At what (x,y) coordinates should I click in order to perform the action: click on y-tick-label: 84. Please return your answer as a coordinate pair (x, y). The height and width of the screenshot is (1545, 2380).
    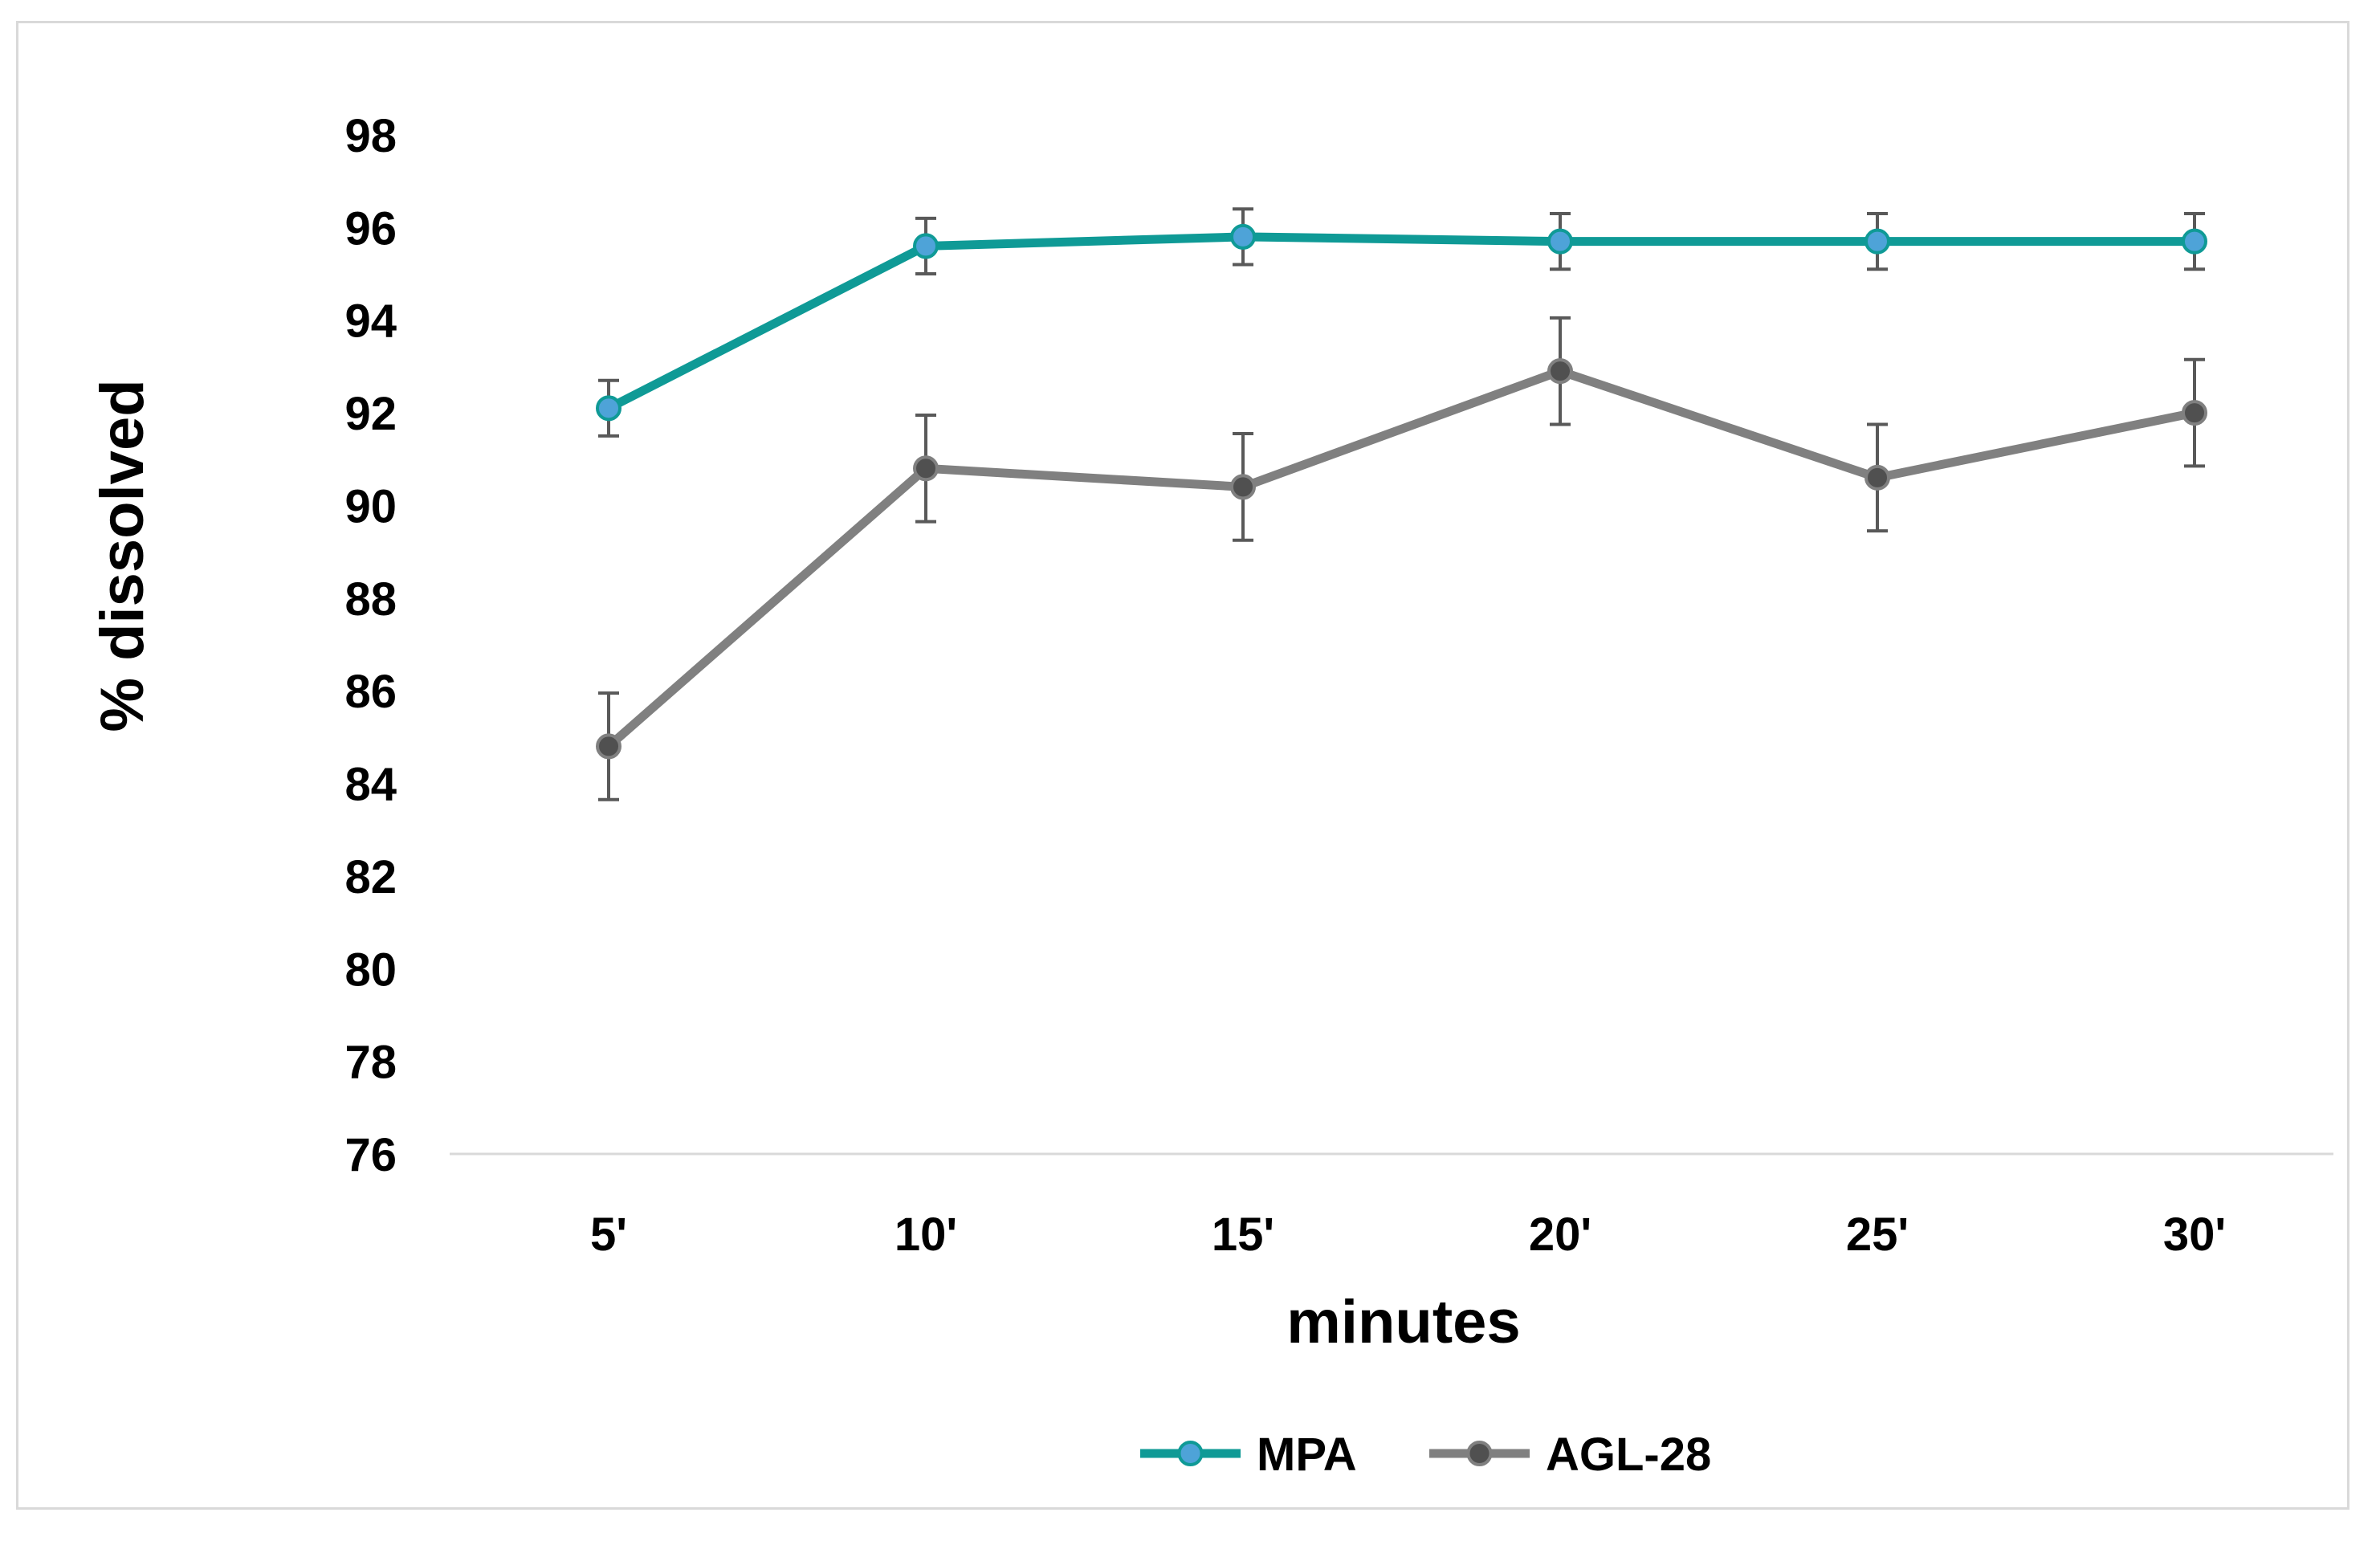
    Looking at the image, I should click on (370, 785).